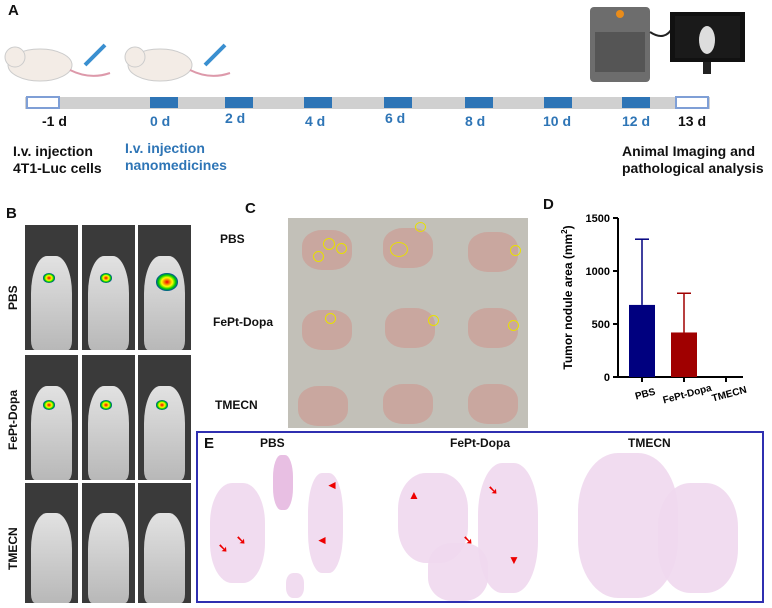 The image size is (772, 608). Describe the element at coordinates (667, 44) in the screenshot. I see `imaging-system-illustration` at that location.